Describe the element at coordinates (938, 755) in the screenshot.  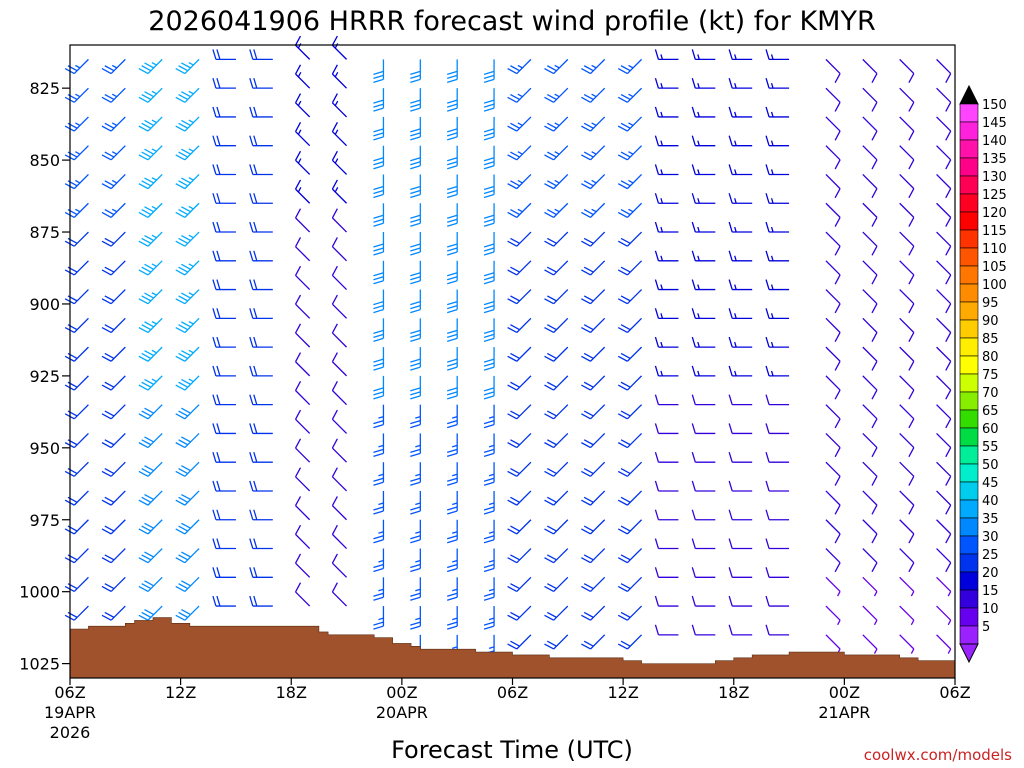
I see `credit-link: coolwx.com/models` at that location.